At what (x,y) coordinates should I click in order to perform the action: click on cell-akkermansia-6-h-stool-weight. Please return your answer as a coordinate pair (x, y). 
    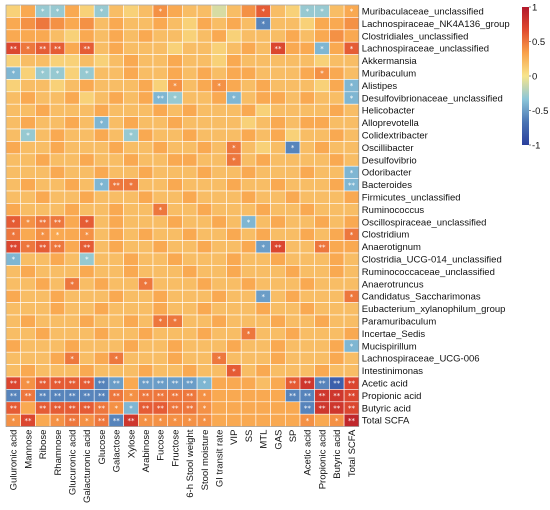
    Looking at the image, I should click on (190, 61).